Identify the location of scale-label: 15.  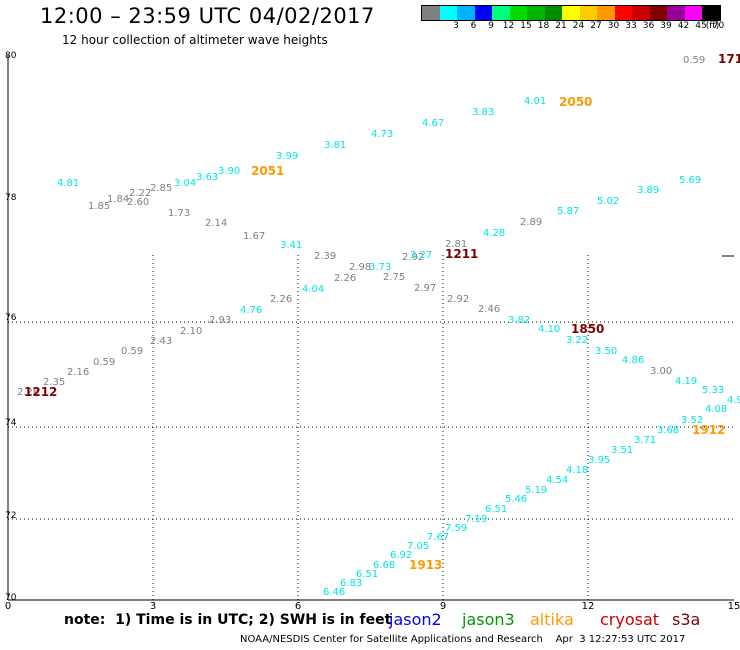
(526, 26).